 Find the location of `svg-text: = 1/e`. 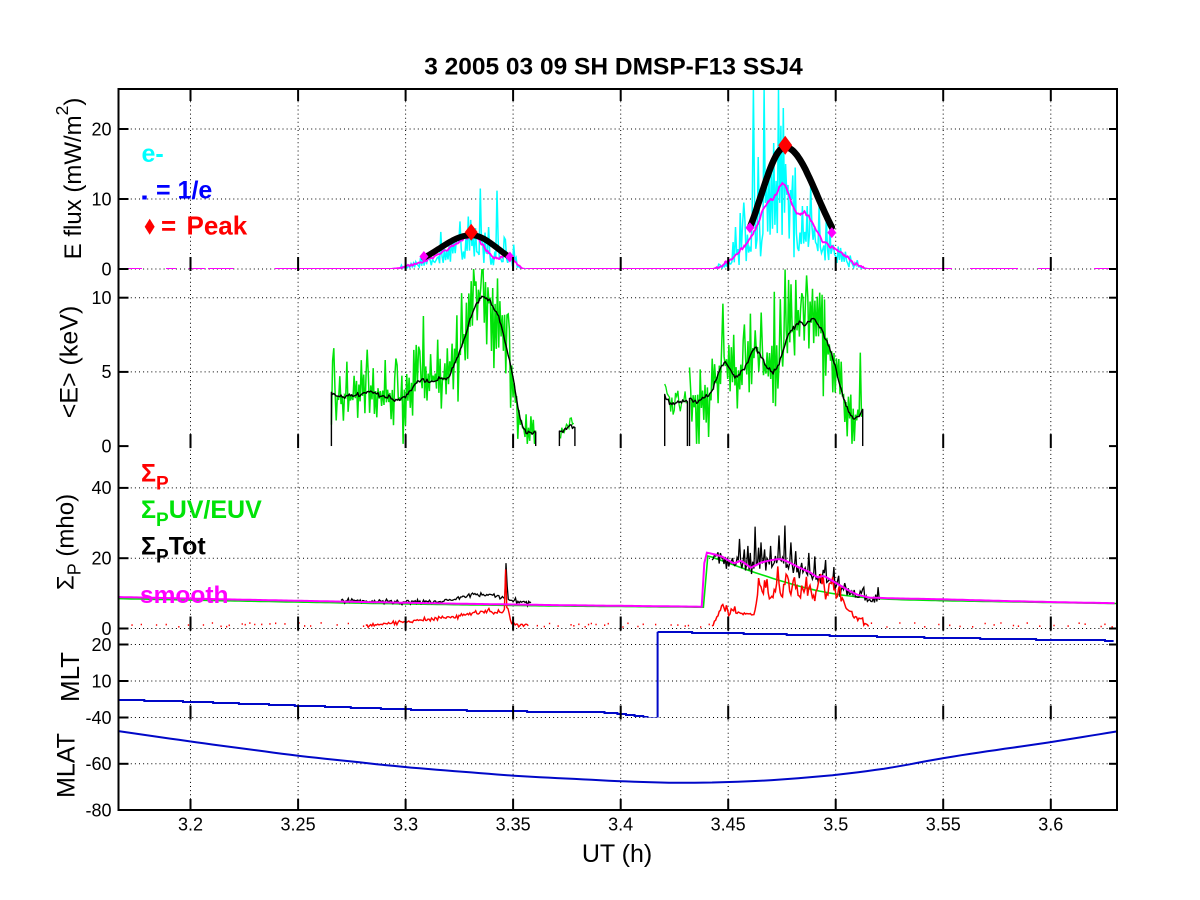

svg-text: = 1/e is located at coordinates (184, 191).